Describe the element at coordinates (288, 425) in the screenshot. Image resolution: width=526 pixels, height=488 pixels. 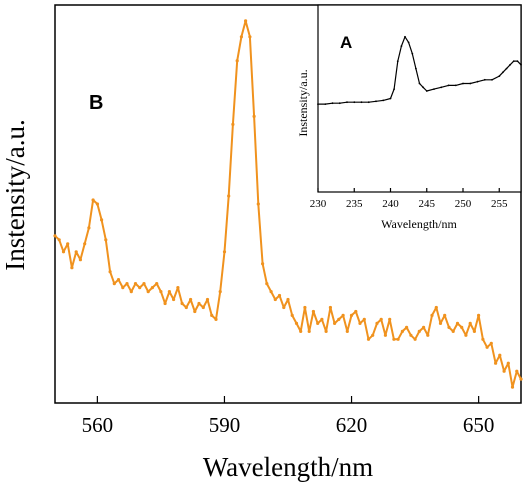
I see `main-x-tick-labels: 560 590 620 650` at that location.